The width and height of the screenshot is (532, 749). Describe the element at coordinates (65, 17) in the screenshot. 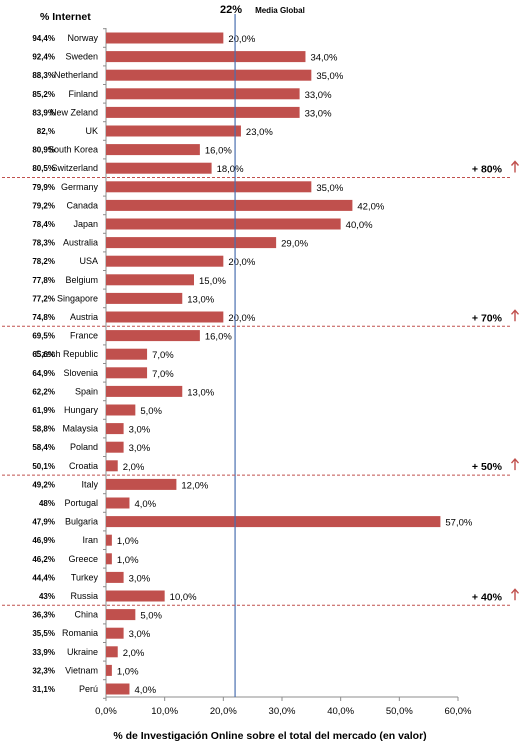

I see `internet-column-header: % Internet` at that location.